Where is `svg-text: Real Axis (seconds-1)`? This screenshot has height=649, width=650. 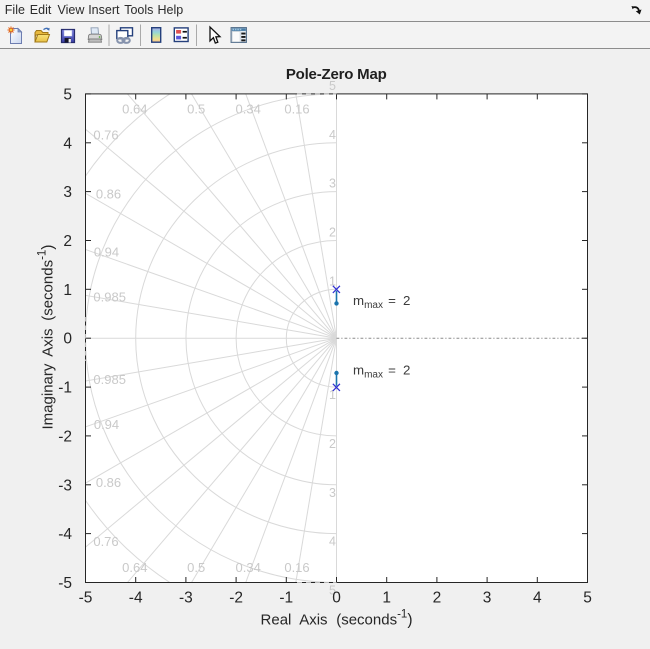
svg-text: Real Axis (seconds-1) is located at coordinates (337, 619).